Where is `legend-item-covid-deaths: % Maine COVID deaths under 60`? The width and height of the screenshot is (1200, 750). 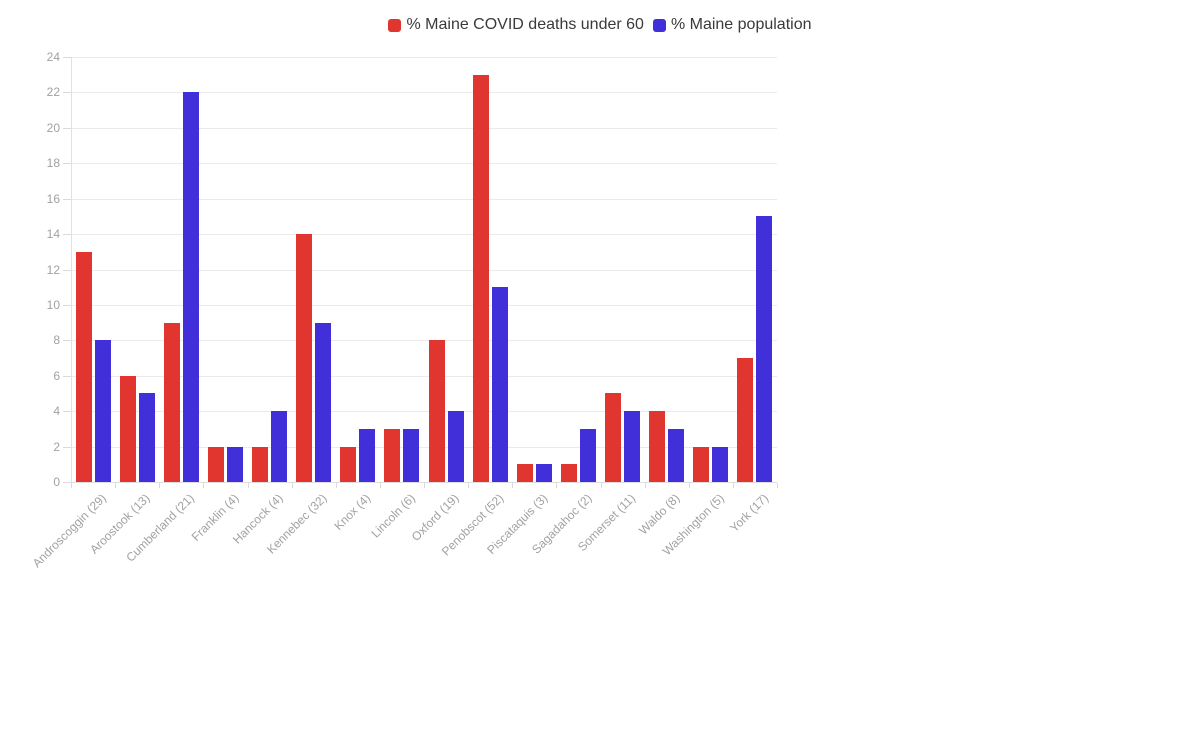 legend-item-covid-deaths: % Maine COVID deaths under 60 is located at coordinates (516, 24).